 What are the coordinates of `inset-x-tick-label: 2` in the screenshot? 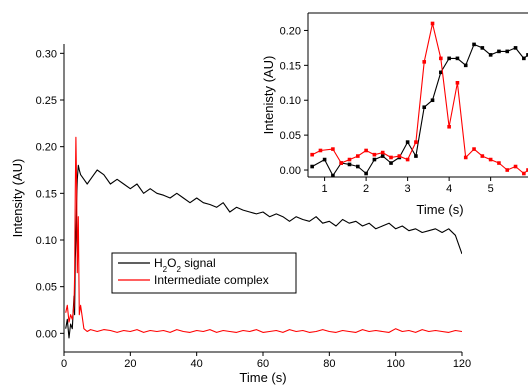 It's located at (366, 189).